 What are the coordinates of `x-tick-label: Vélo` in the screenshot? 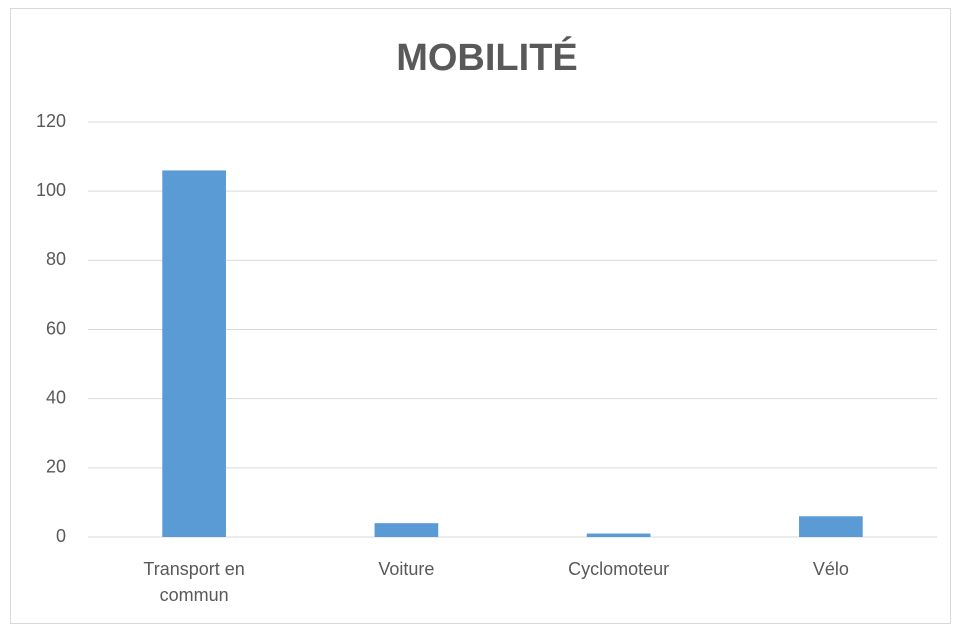 It's located at (830, 569).